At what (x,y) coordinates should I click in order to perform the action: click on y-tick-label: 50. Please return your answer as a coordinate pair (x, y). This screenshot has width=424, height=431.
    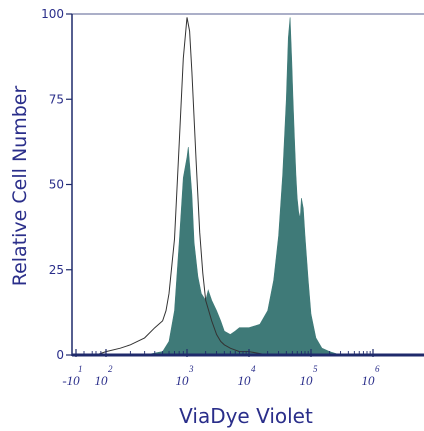
    Looking at the image, I should click on (56, 185).